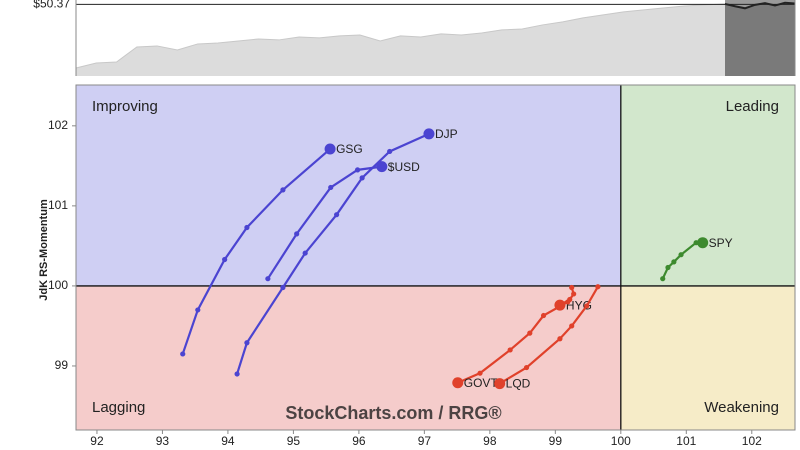 The height and width of the screenshot is (450, 800). Describe the element at coordinates (400, 36) in the screenshot. I see `price-line` at that location.